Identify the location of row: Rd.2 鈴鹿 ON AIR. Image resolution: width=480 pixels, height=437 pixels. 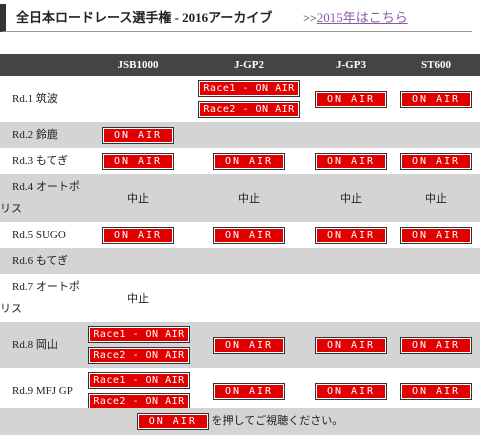
(240, 135).